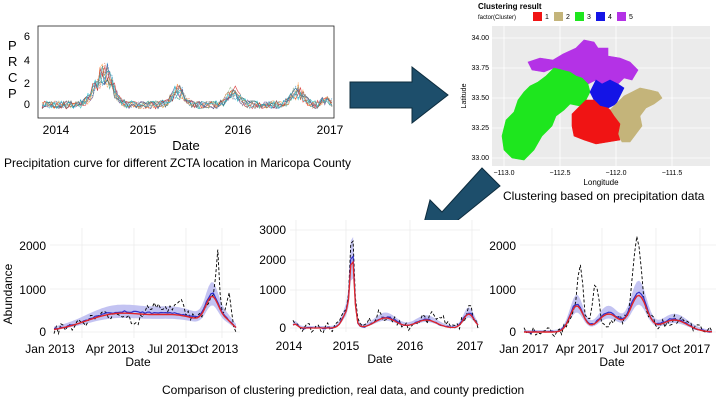  What do you see at coordinates (143, 130) in the screenshot?
I see `prcp-xtick: 2015` at bounding box center [143, 130].